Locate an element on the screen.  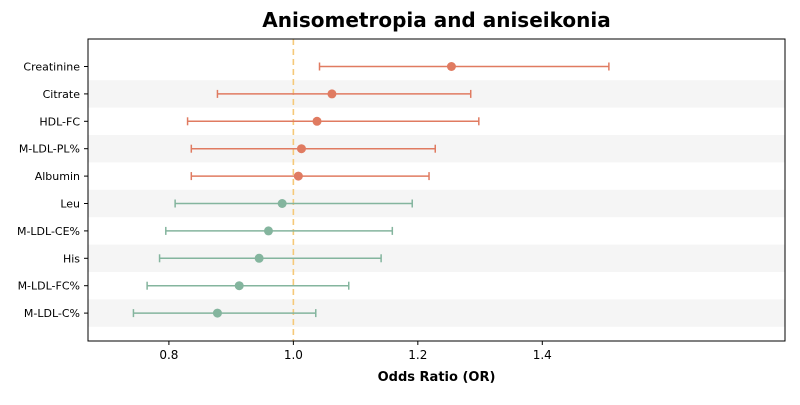
y-tick-label: M-LDL-C% is located at coordinates (52, 313).